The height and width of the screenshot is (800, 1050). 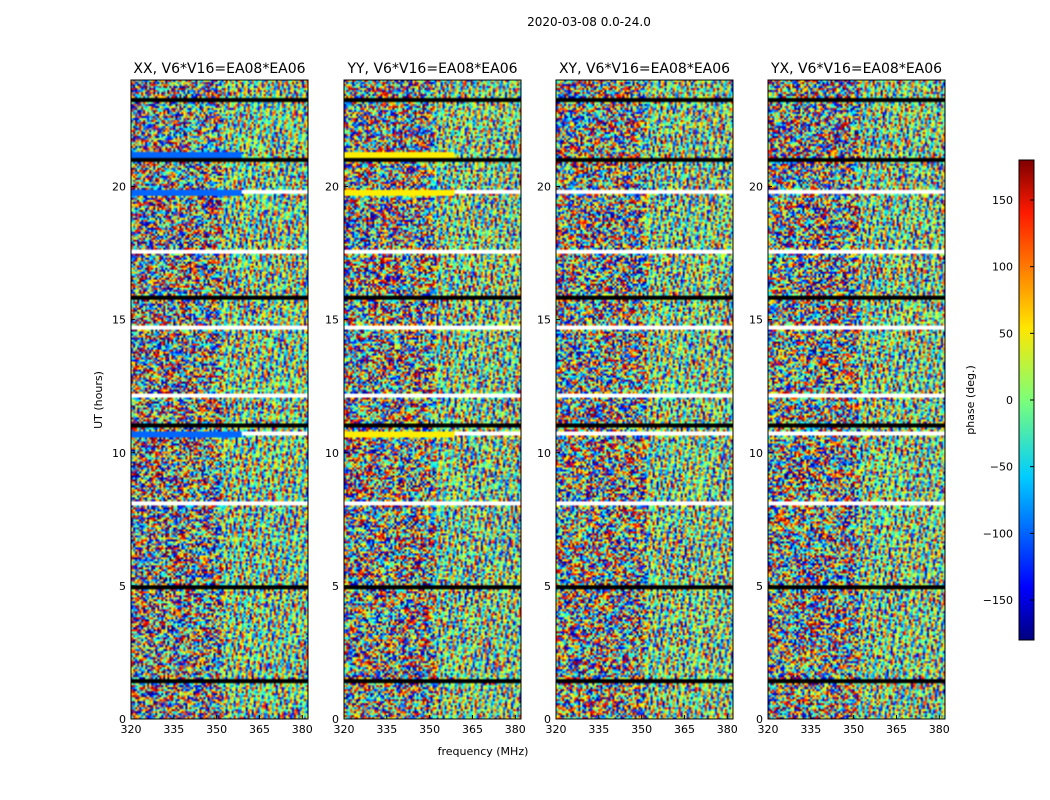 I want to click on colorbar: 150 100 50 0 −50 −100 −150, so click(x=1009, y=400).